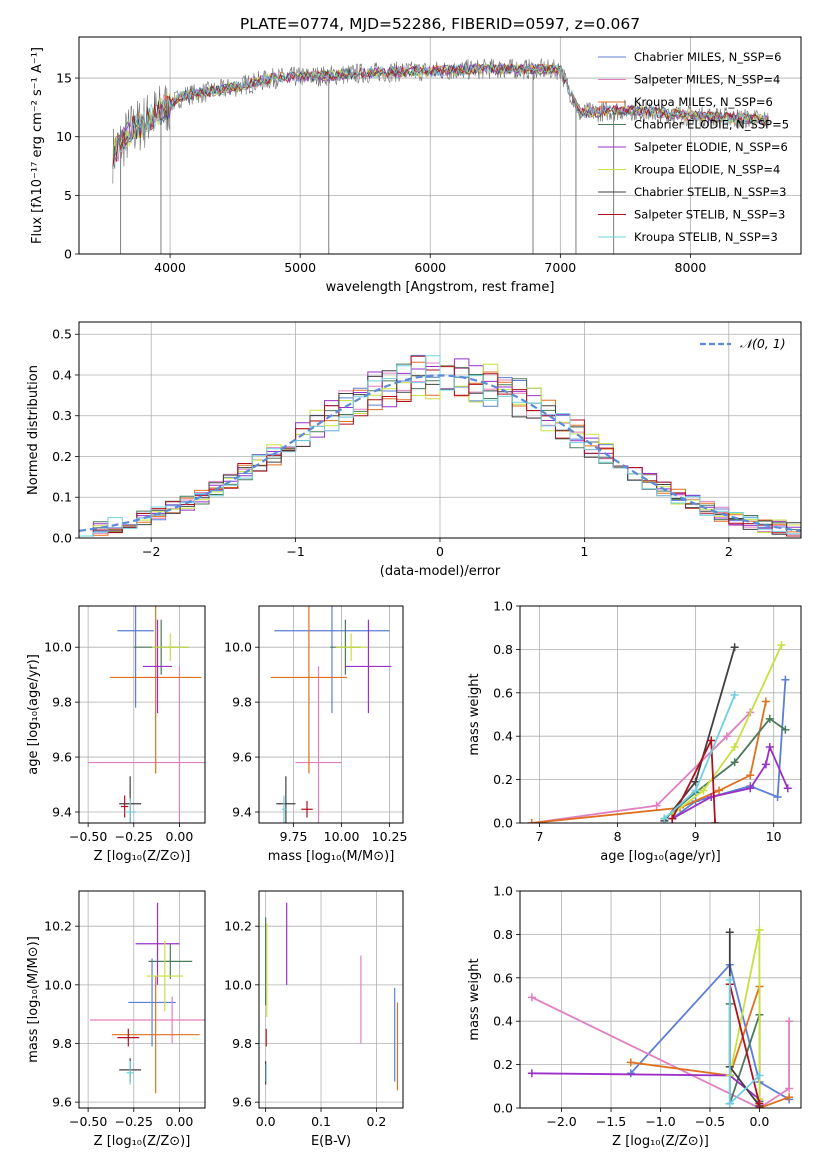 This screenshot has width=819, height=1170. I want to click on y-tick-label: 9.4, so click(242, 812).